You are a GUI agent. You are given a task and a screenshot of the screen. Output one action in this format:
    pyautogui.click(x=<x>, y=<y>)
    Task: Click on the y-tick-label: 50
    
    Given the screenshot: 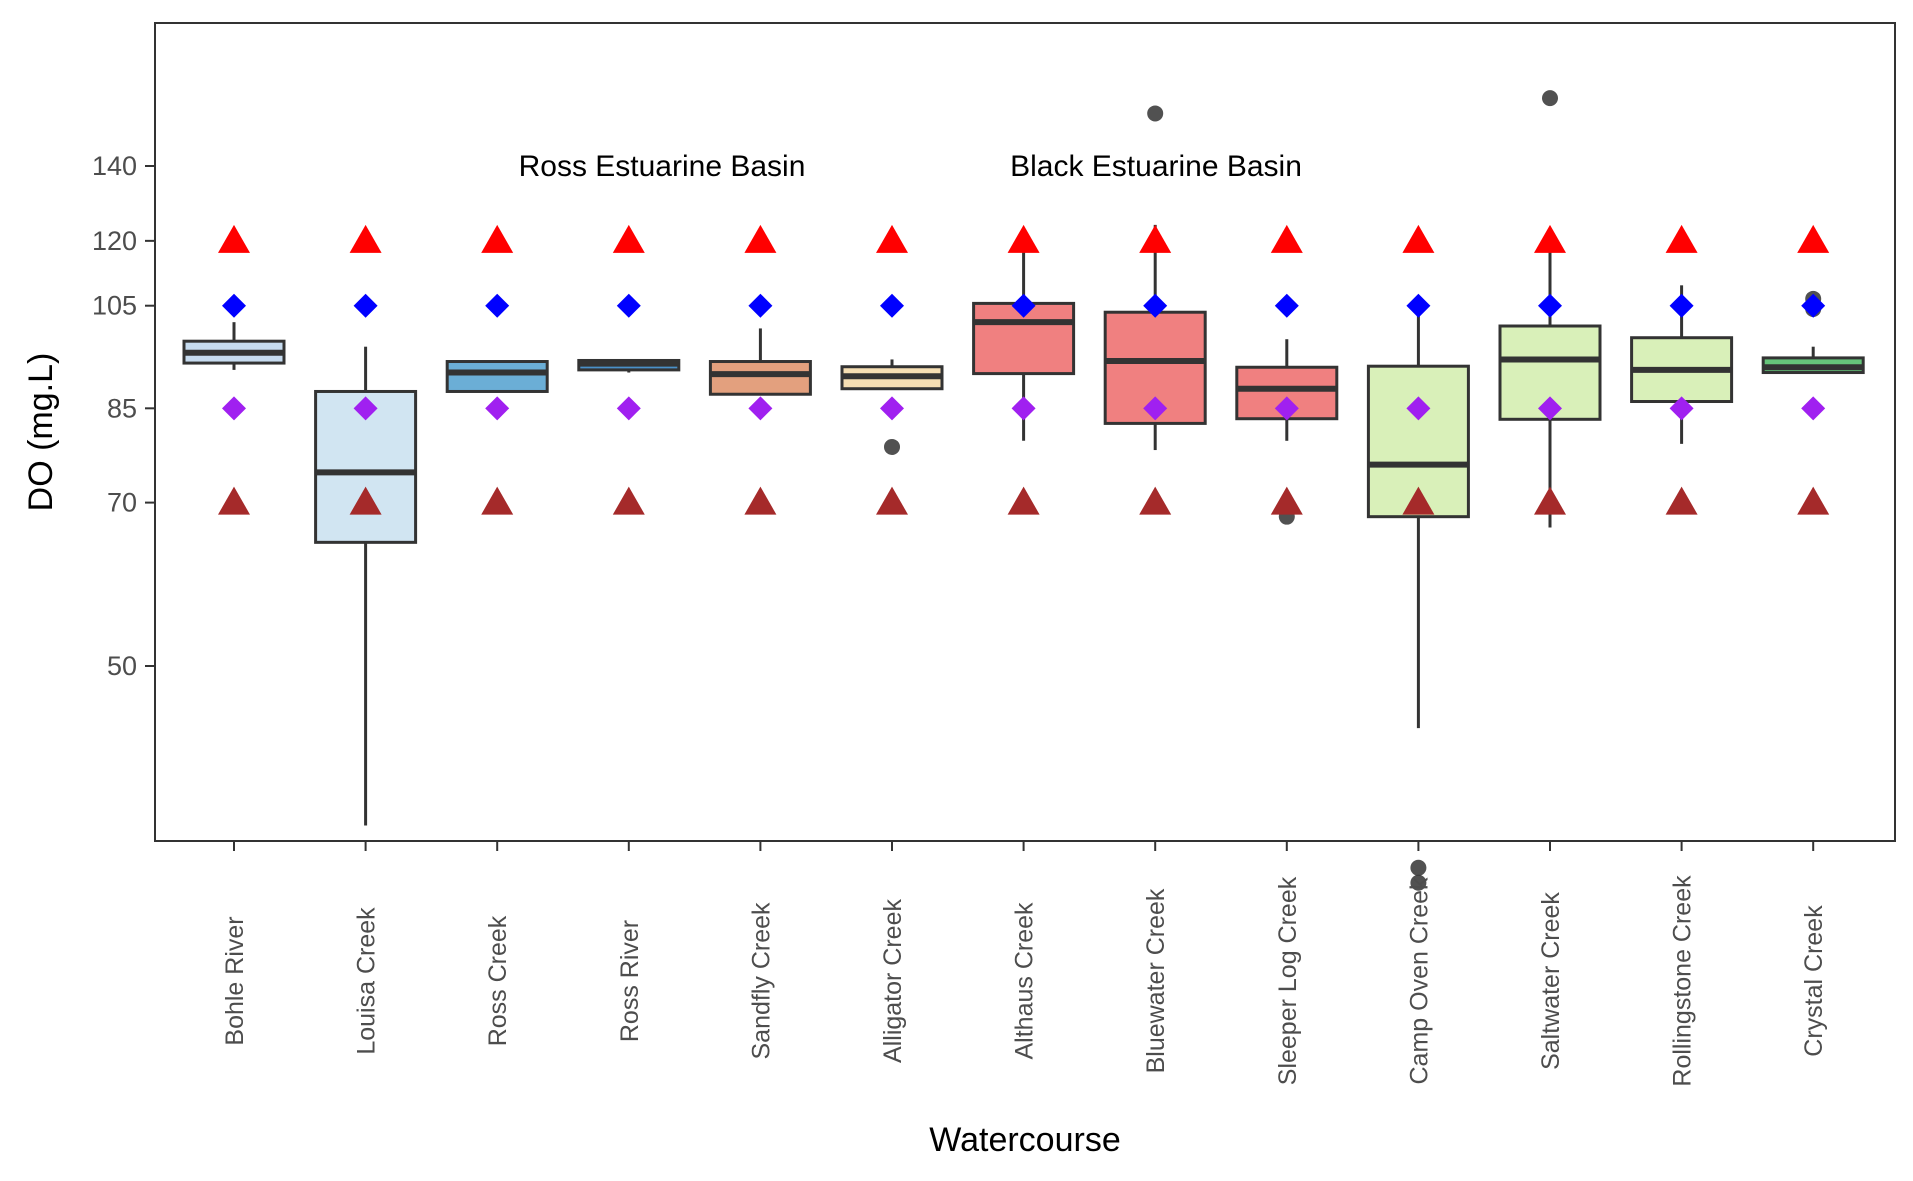 What is the action you would take?
    pyautogui.click(x=122, y=666)
    